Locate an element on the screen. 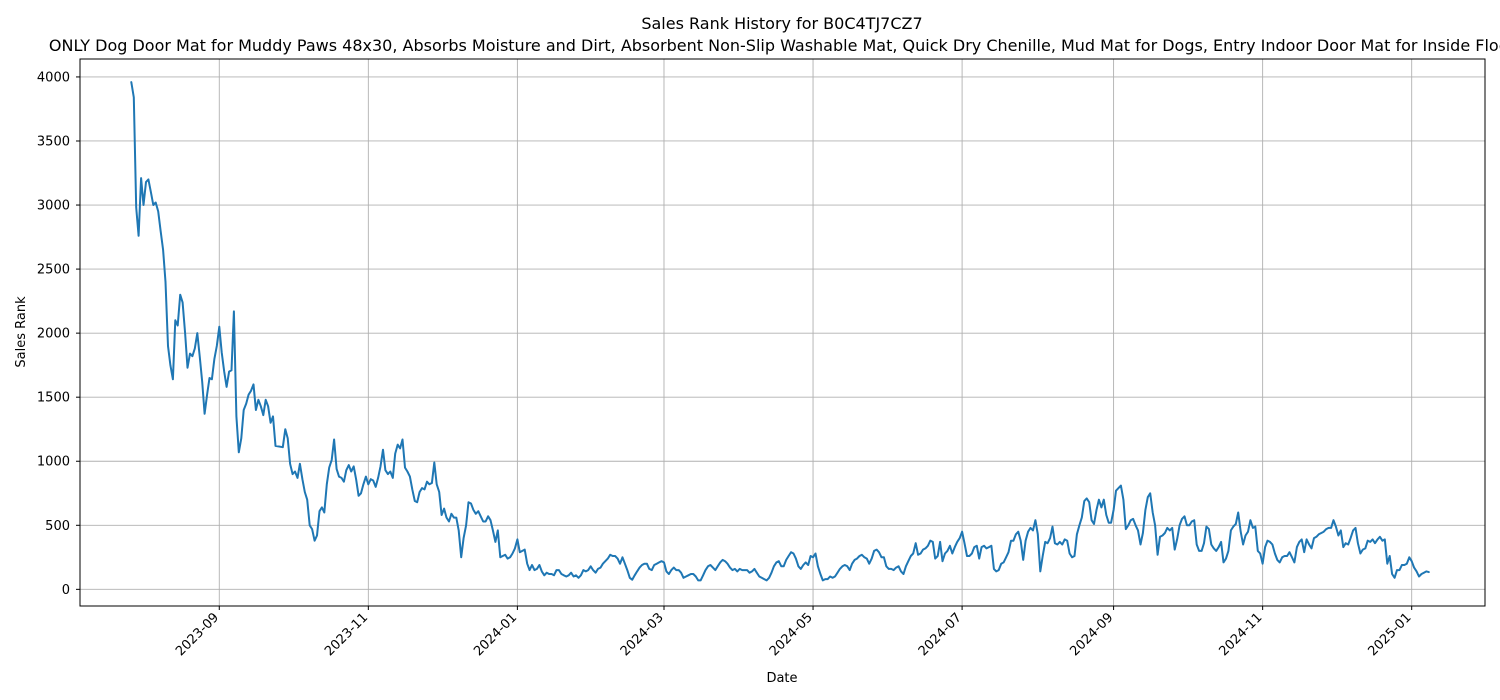 The image size is (1500, 700). y-tick-label: 500 is located at coordinates (57, 526).